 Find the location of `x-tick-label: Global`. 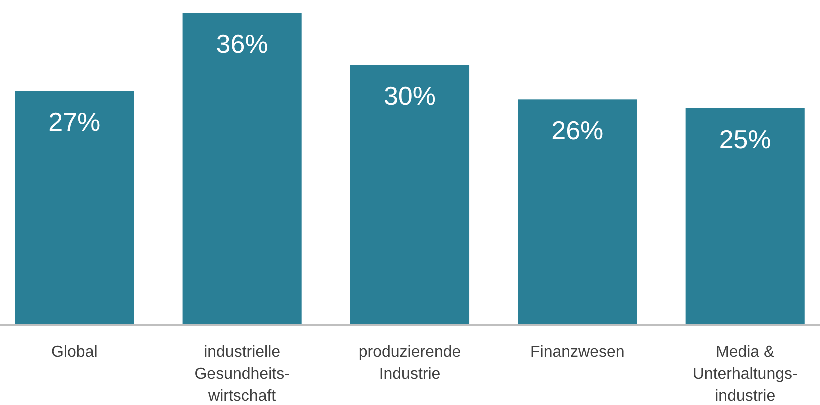

x-tick-label: Global is located at coordinates (75, 352).